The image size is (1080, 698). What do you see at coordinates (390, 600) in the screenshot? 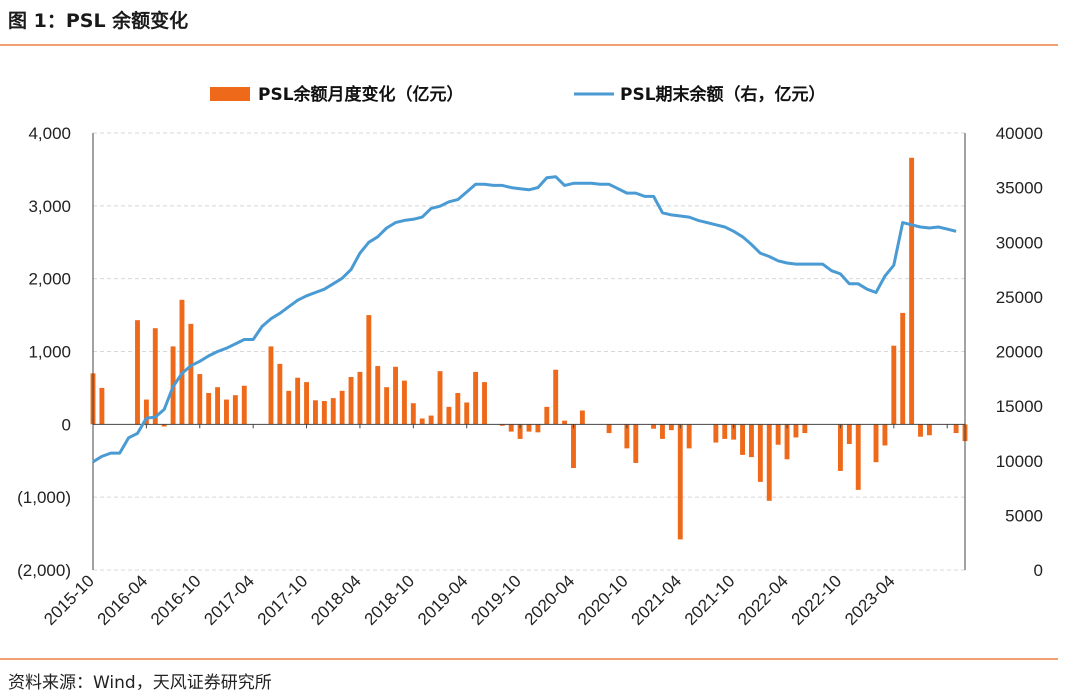
I see `x-tick-label: 2018-10` at bounding box center [390, 600].